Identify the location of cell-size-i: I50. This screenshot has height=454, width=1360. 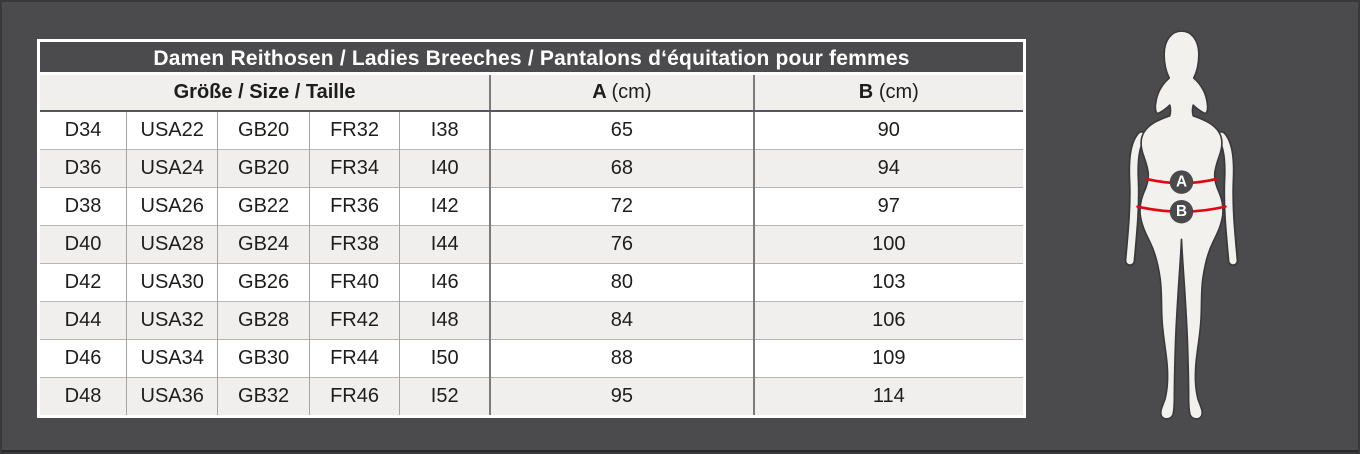
(445, 357).